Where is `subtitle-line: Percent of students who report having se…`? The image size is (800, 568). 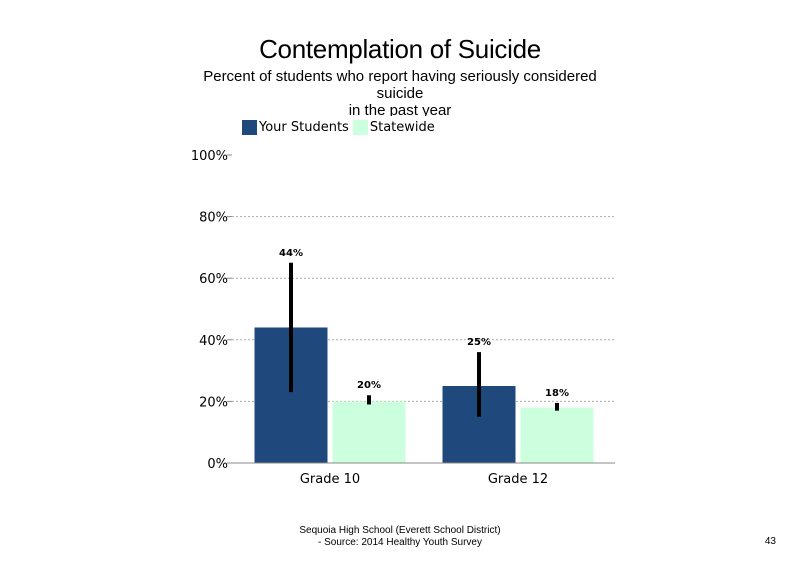
subtitle-line: Percent of students who report having se… is located at coordinates (400, 76).